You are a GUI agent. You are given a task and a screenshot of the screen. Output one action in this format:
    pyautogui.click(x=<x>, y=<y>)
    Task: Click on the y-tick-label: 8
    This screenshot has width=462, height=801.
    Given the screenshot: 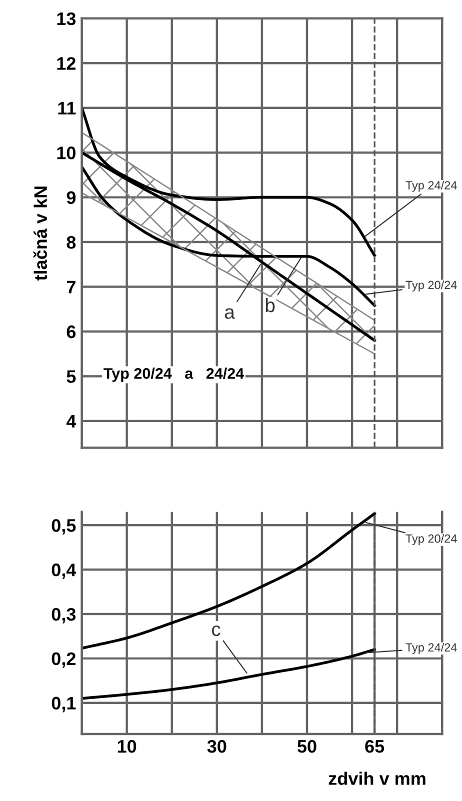 What is the action you would take?
    pyautogui.click(x=71, y=242)
    